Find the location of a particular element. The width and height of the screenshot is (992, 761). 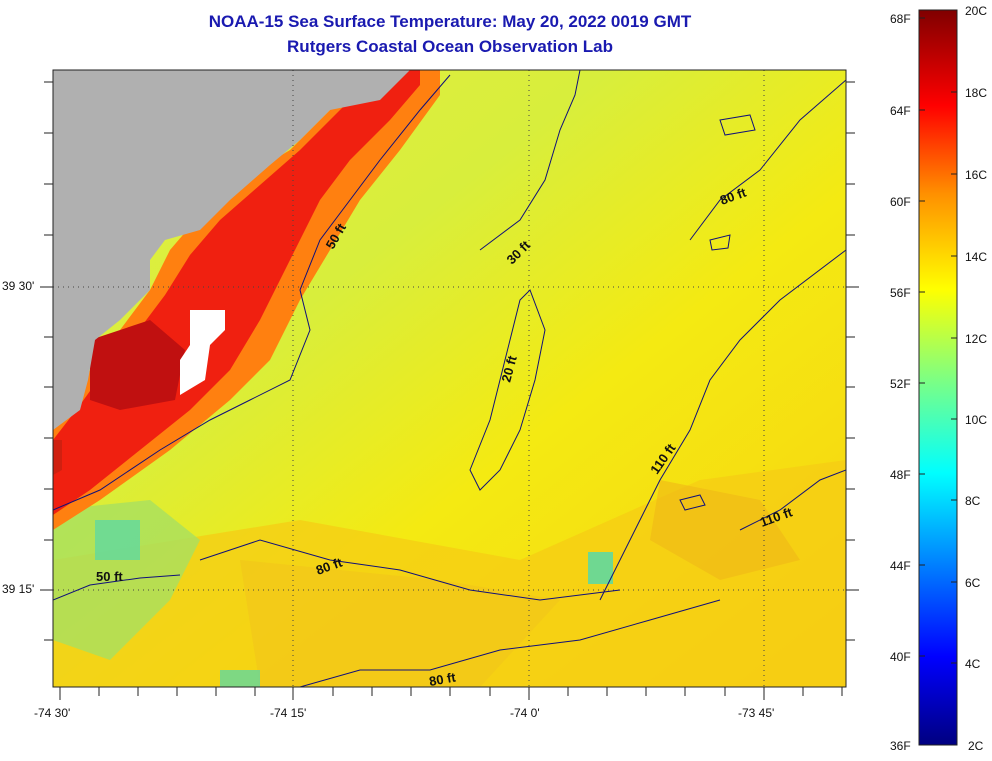

contour-30ft is located at coordinates (530, 160).